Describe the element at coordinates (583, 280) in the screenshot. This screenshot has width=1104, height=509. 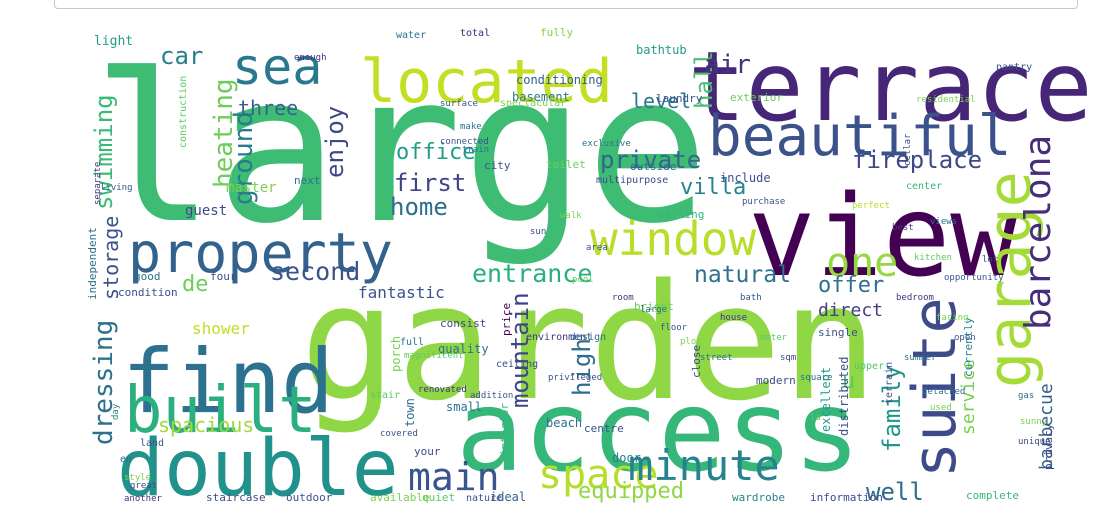
I see `word-pool: pool` at that location.